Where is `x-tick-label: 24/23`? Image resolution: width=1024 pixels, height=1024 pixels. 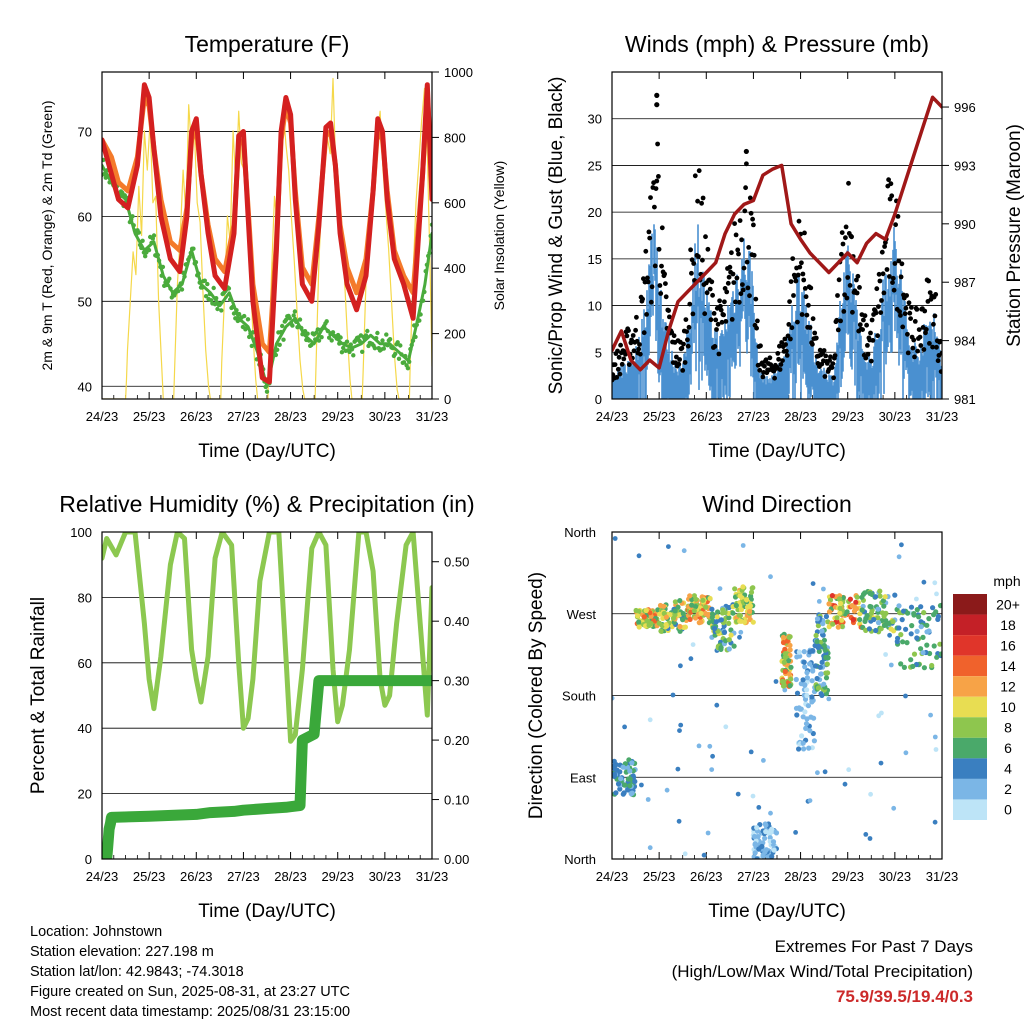 x-tick-label: 24/23 is located at coordinates (612, 416).